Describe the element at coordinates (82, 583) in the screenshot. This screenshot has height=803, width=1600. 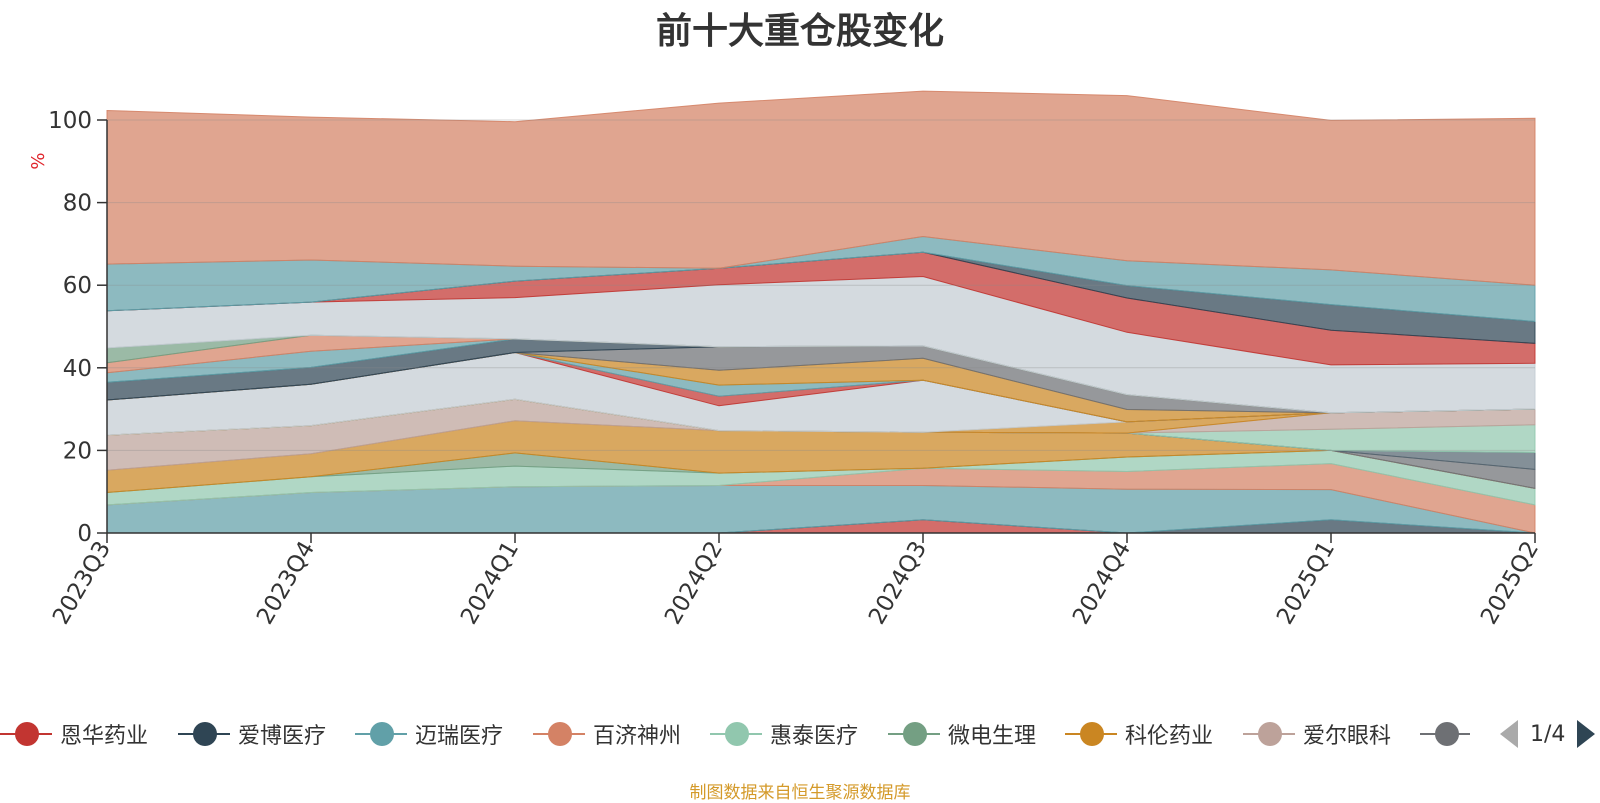
I see `x-tick-label: 2023Q3` at that location.